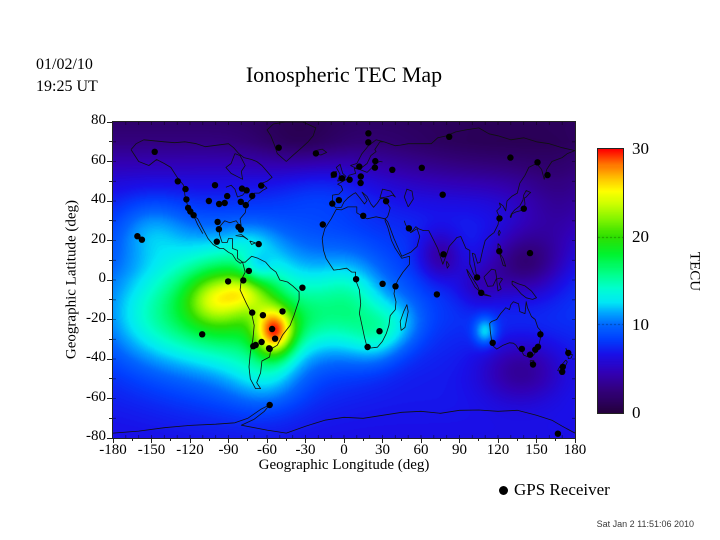 The image size is (720, 540). Describe the element at coordinates (645, 524) in the screenshot. I see `generation-timestamp: Sat Jan 2 11:51:06 2010` at that location.